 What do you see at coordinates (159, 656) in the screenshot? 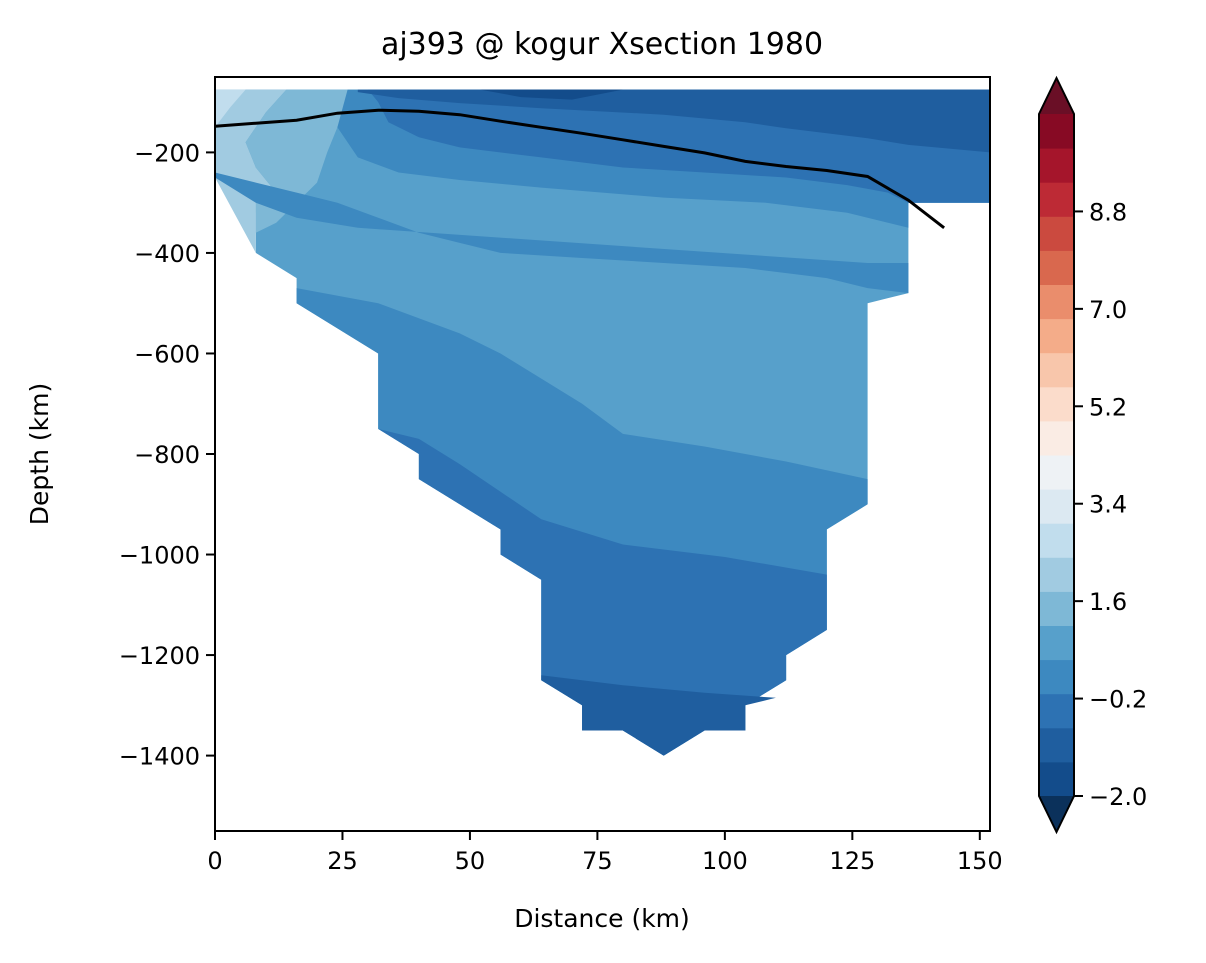
I see `y-tick-label: −1200` at bounding box center [159, 656].